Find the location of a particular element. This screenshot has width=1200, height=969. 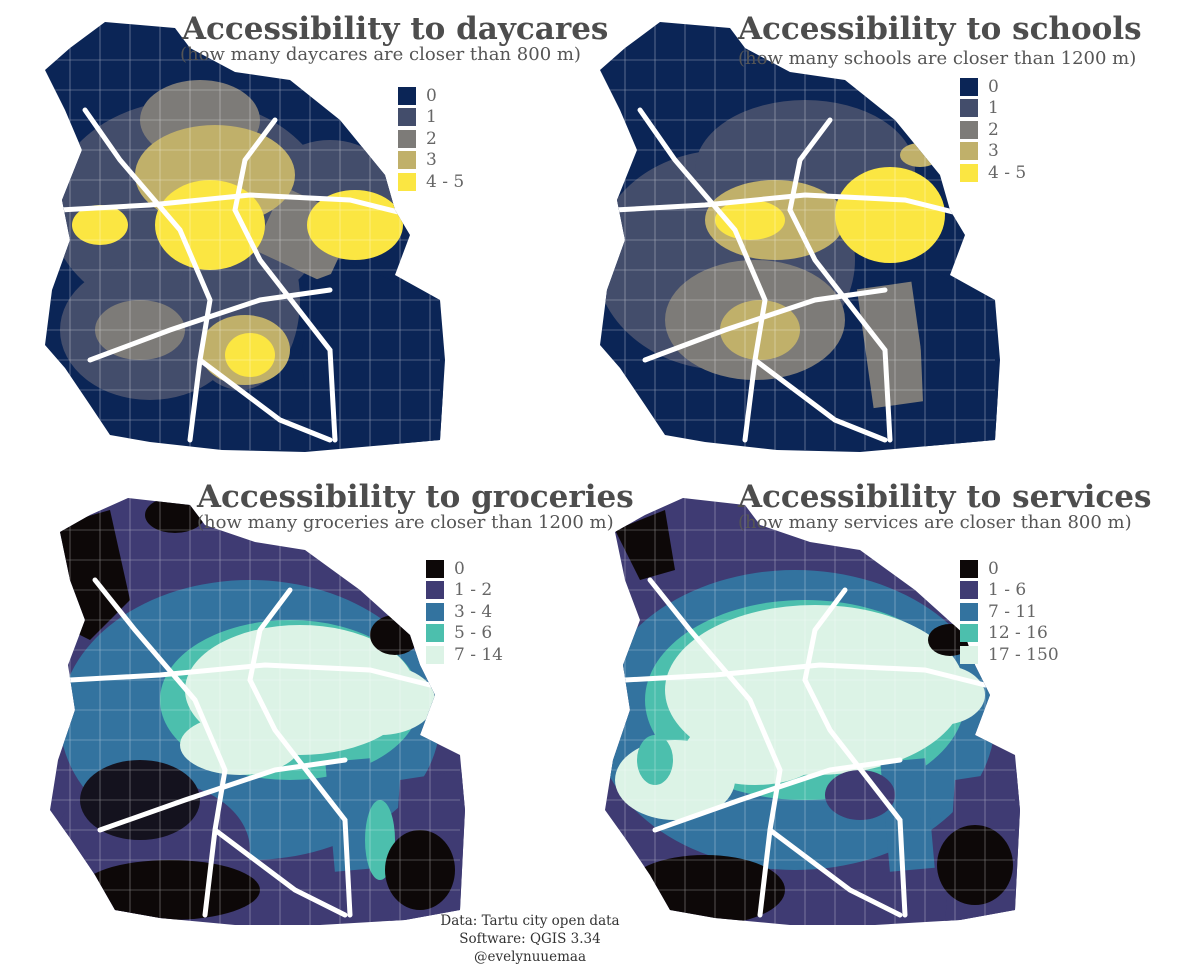

map-daycares is located at coordinates (245, 237).